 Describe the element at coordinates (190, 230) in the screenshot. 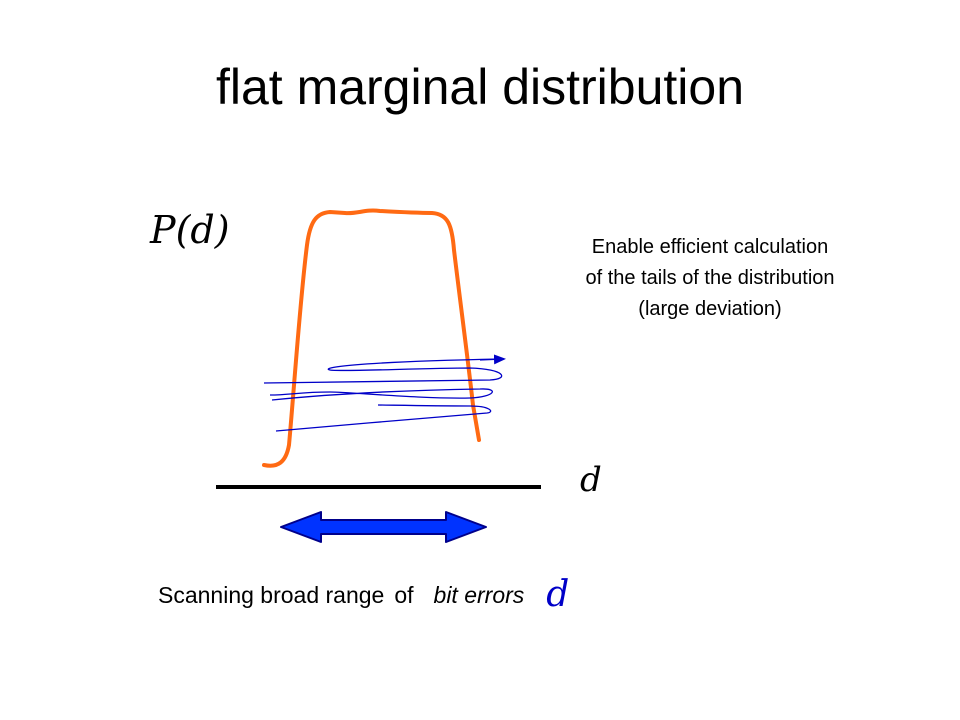

I see `y-axis-symbol: P(d)` at that location.